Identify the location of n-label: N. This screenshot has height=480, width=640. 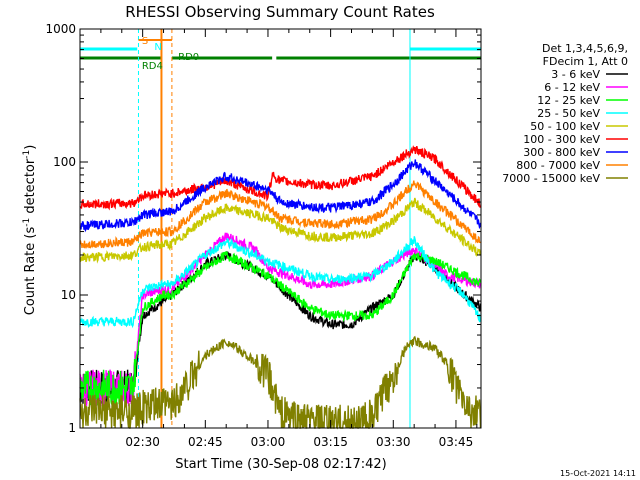
(157, 47).